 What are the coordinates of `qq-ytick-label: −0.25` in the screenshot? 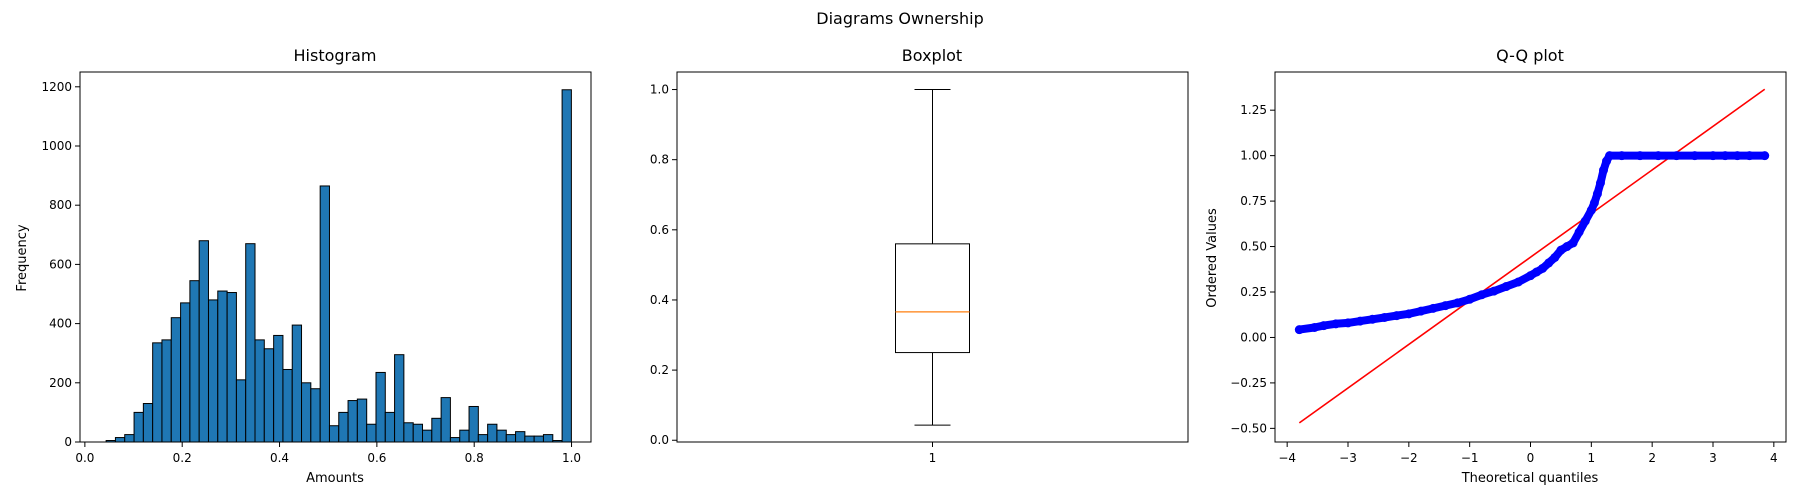 It's located at (1248, 383).